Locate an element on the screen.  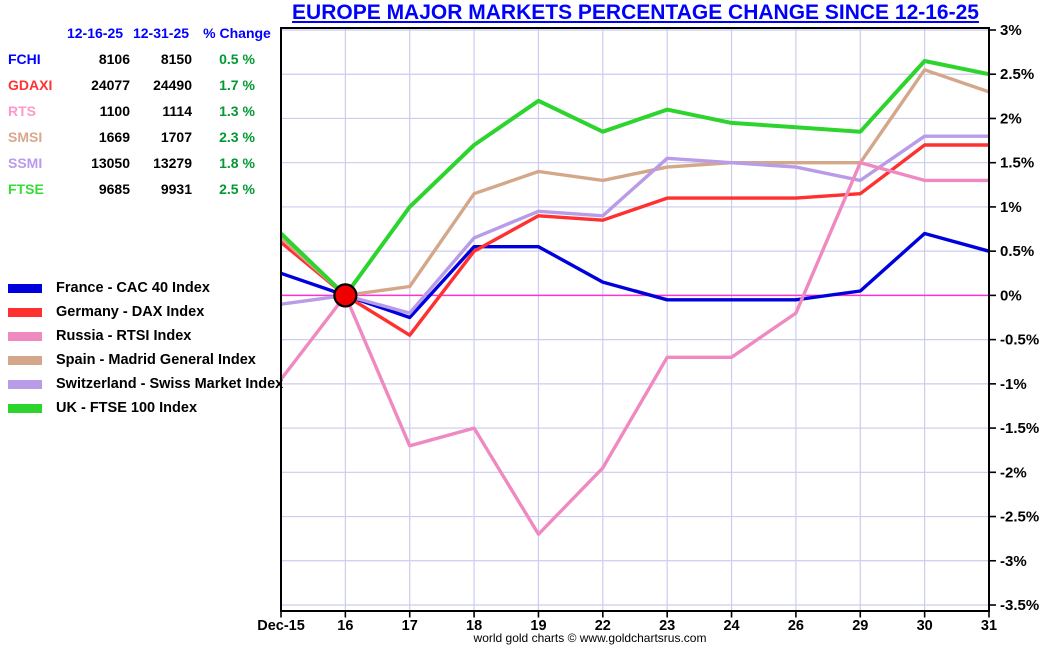
start-value: 13050 is located at coordinates (110, 163).